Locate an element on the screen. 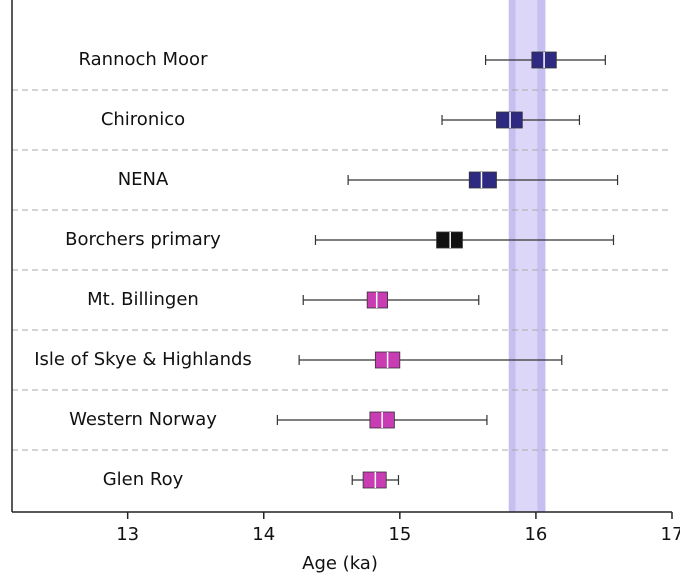  x-axis-label: Age (ka) is located at coordinates (340, 563).